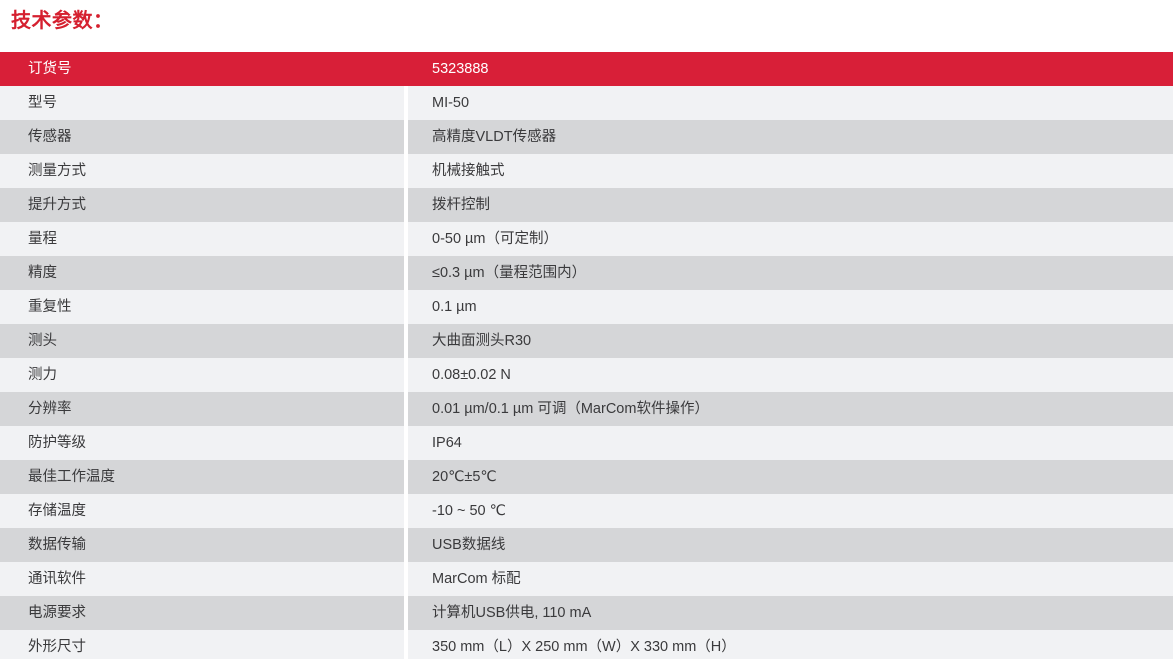  I want to click on spec-value-cell: 拨杆控制, so click(790, 205).